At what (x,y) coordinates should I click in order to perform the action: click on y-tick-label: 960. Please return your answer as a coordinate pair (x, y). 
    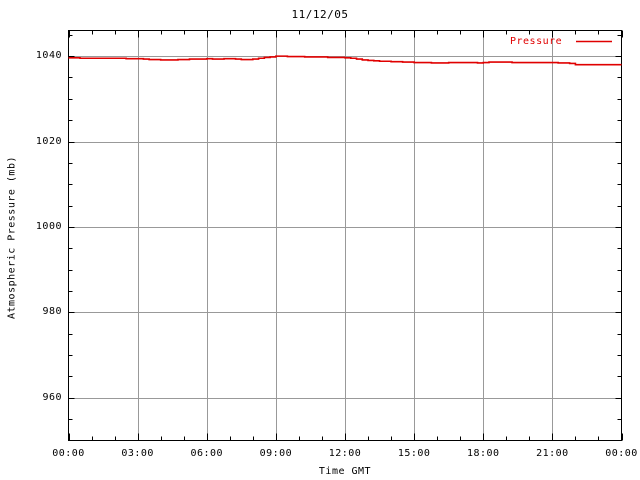
    Looking at the image, I should click on (52, 397).